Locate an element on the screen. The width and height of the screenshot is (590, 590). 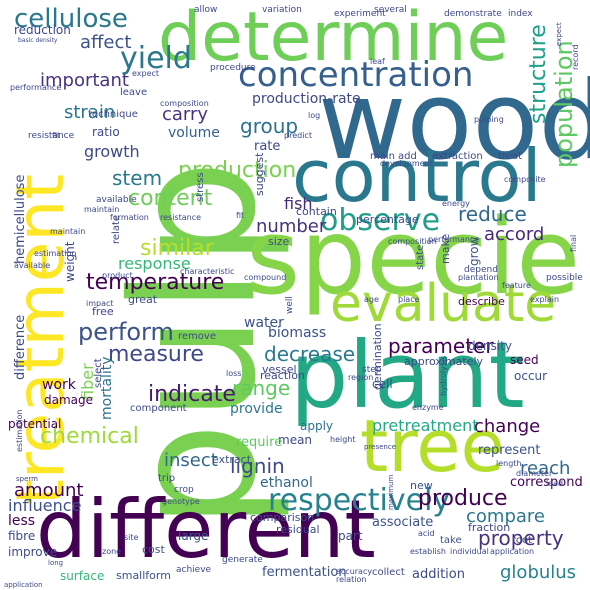
word-surface: surface is located at coordinates (82, 576).